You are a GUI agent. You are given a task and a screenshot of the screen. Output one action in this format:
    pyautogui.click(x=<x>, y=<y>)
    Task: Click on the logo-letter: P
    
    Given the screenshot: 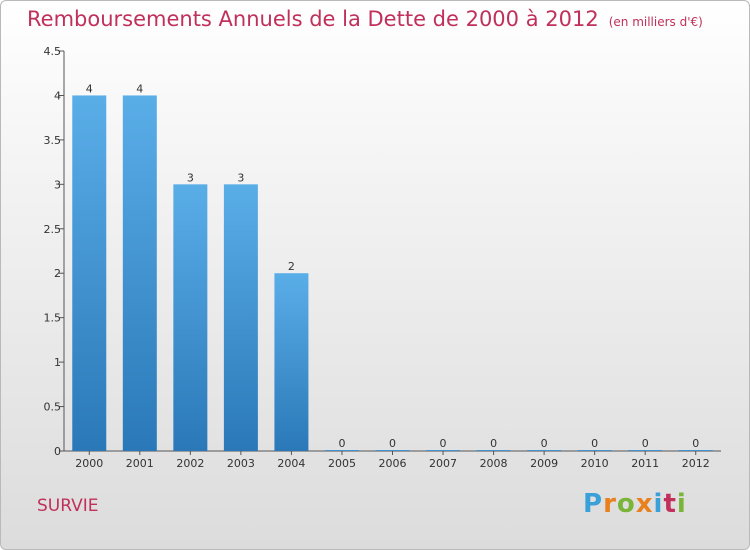 What is the action you would take?
    pyautogui.click(x=593, y=504)
    